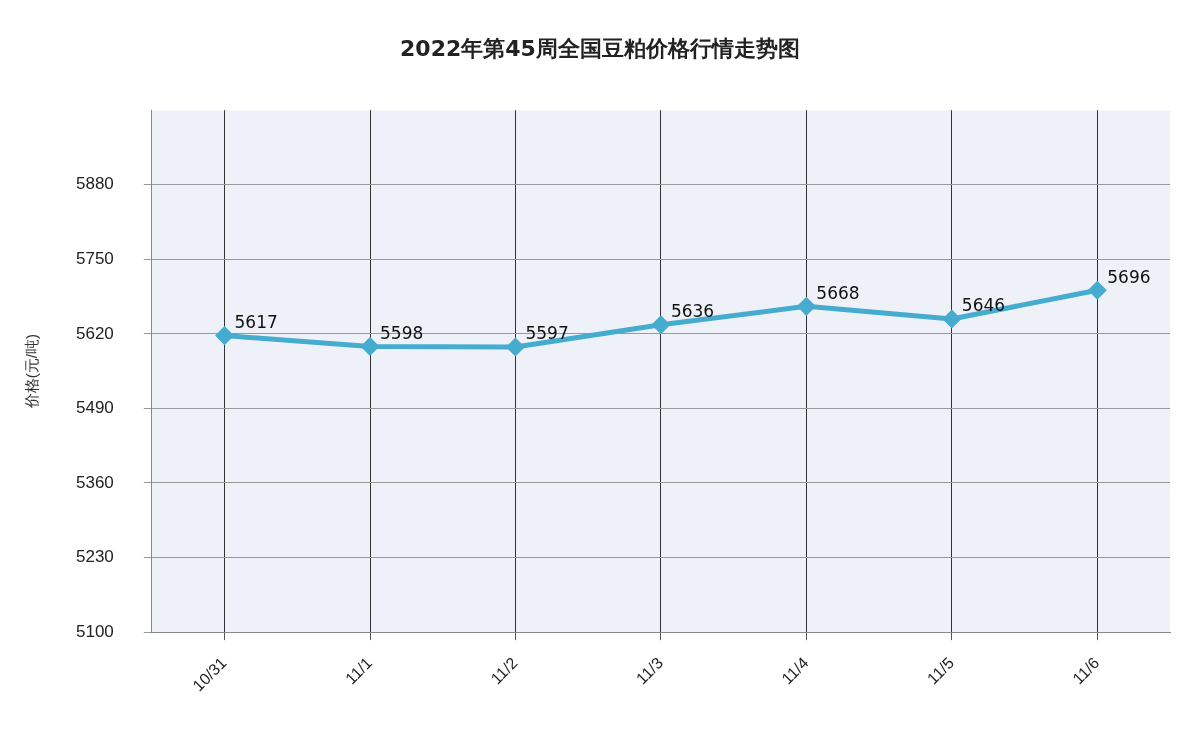 Image resolution: width=1200 pixels, height=730 pixels. Describe the element at coordinates (94, 259) in the screenshot. I see `y-tick-label: 5750` at that location.